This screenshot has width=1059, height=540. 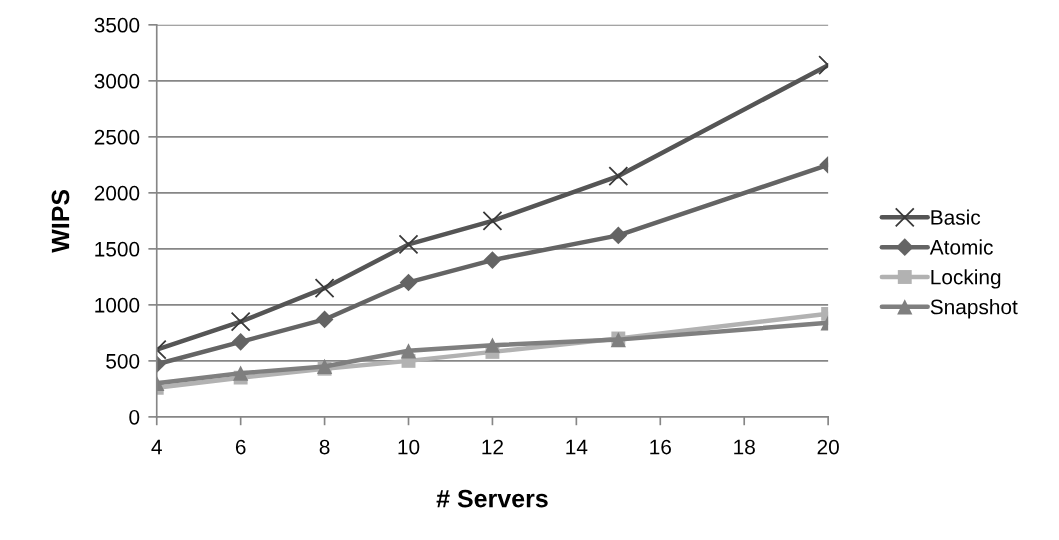 I want to click on y-tick-label: 1000, so click(x=117, y=305).